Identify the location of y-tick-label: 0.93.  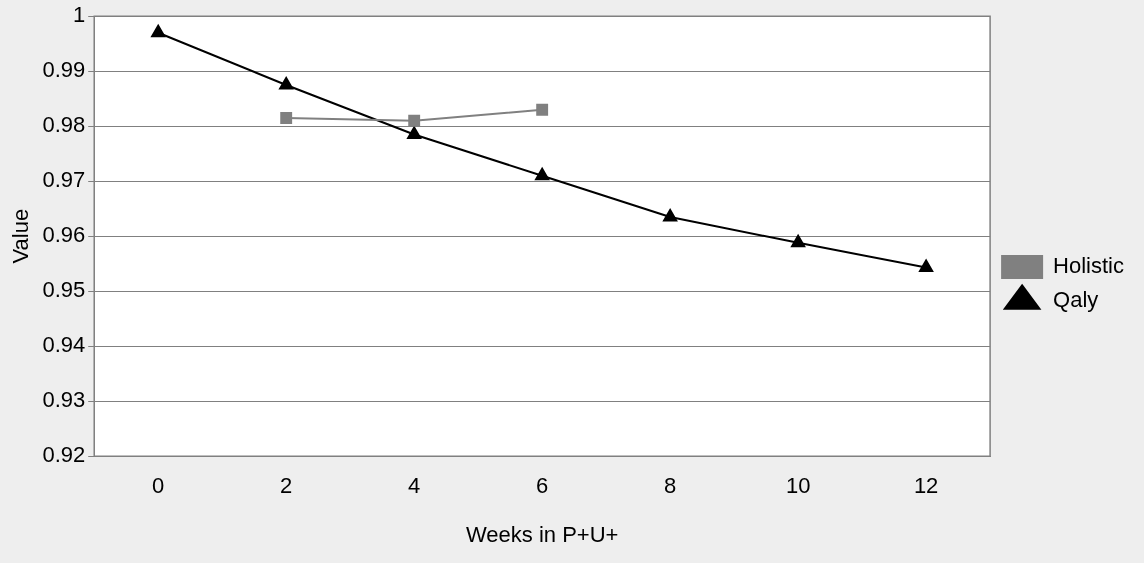
(64, 400).